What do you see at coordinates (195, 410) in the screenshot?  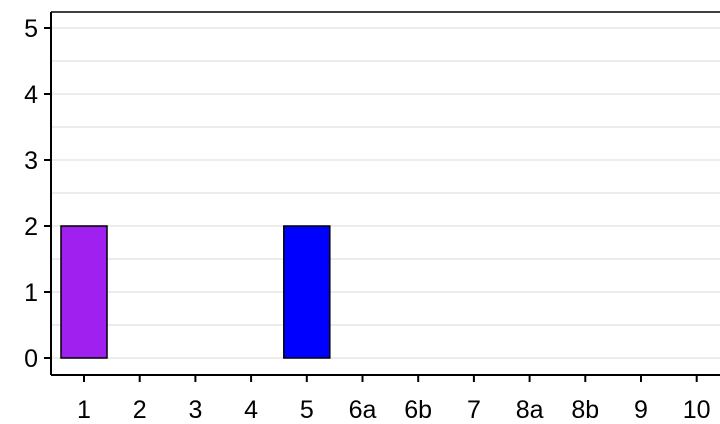 I see `x-tick-label: 3` at bounding box center [195, 410].